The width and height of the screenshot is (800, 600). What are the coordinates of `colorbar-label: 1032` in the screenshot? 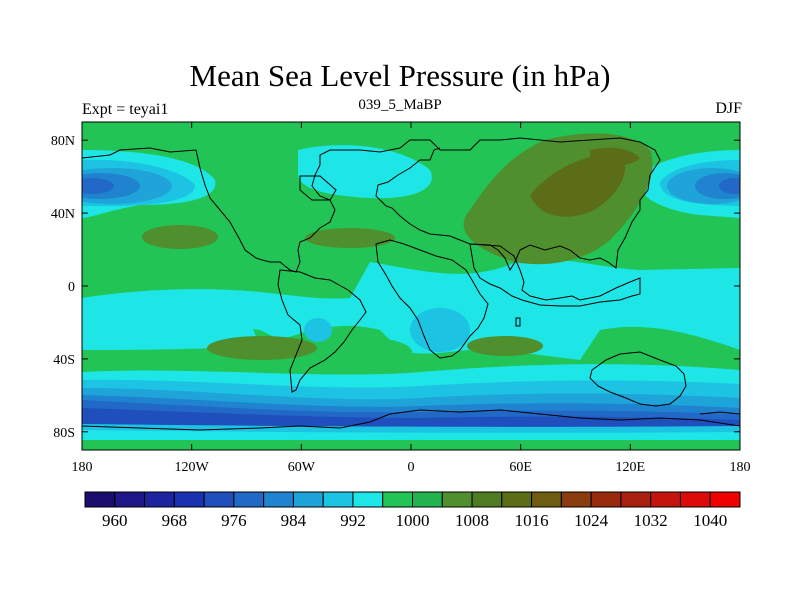 It's located at (651, 520).